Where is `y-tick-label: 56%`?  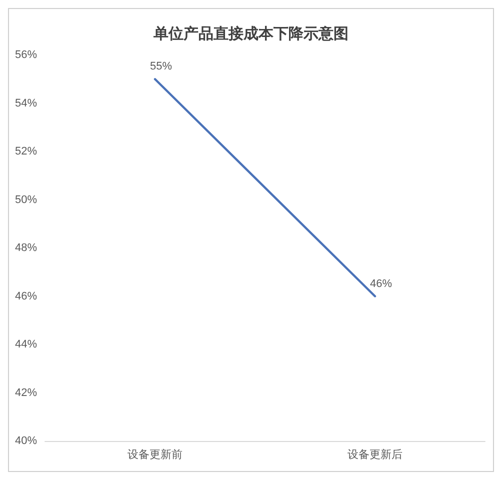
y-tick-label: 56% is located at coordinates (26, 55).